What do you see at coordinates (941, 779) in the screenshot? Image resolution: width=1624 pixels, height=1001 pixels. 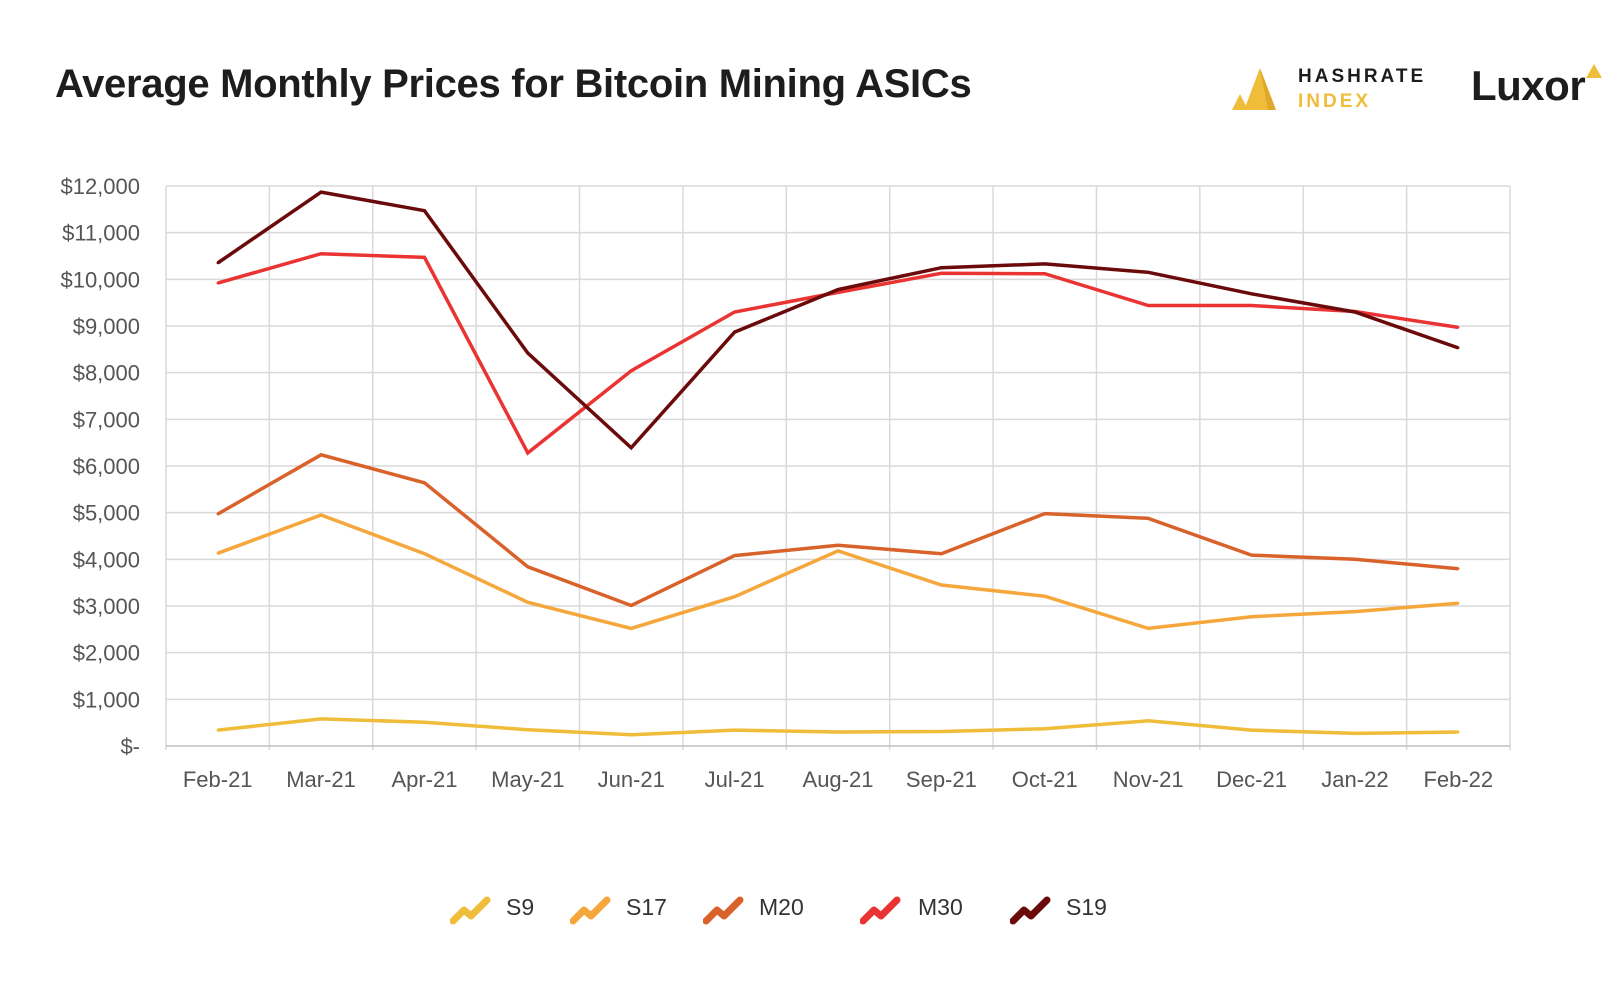 I see `x-tick-label: Sep-21` at bounding box center [941, 779].